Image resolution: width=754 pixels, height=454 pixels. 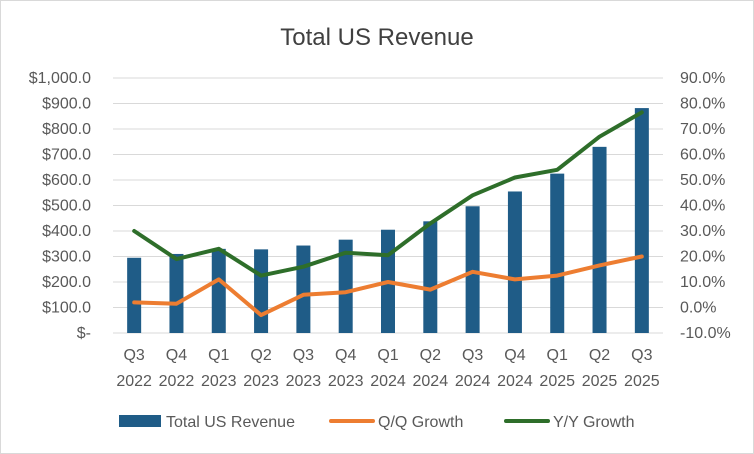 What do you see at coordinates (594, 422) in the screenshot?
I see `legend-label-y-y-growth: Y/Y Growth` at bounding box center [594, 422].